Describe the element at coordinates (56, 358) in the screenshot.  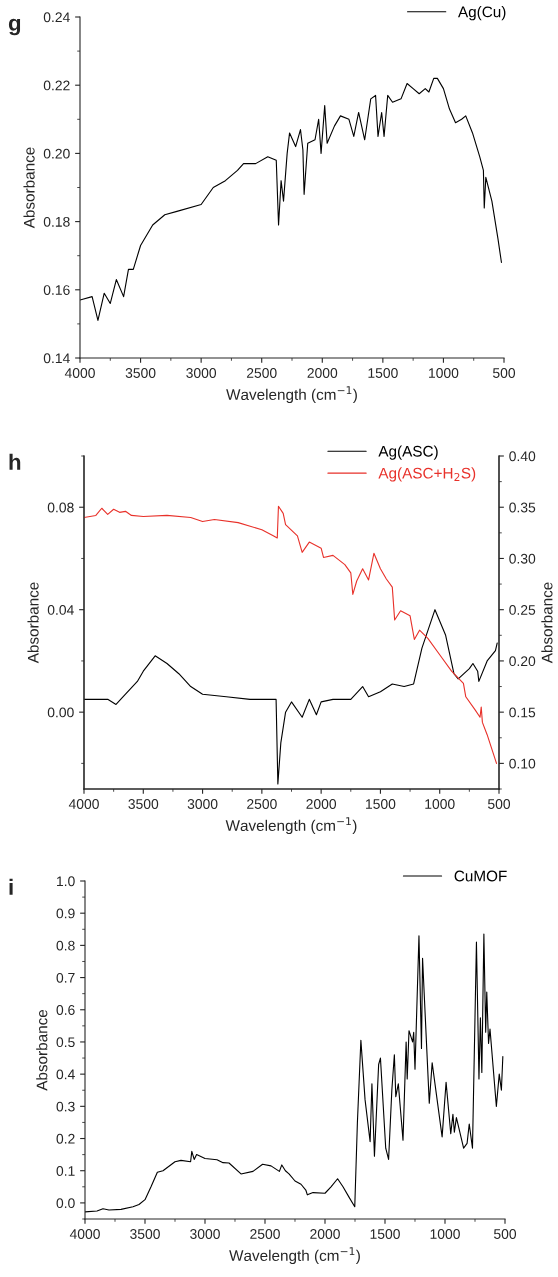
I see `y-tick-label: 0.14` at that location.